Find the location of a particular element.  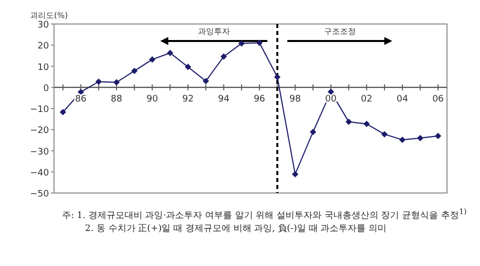

text: 주: 1. 경제규모대비 과잉·과소투자 여부를 알기 위해 설비투자와 국내총생산의 장기 균형식을 추정$^{1)}$ is located at coordinates (265, 214).